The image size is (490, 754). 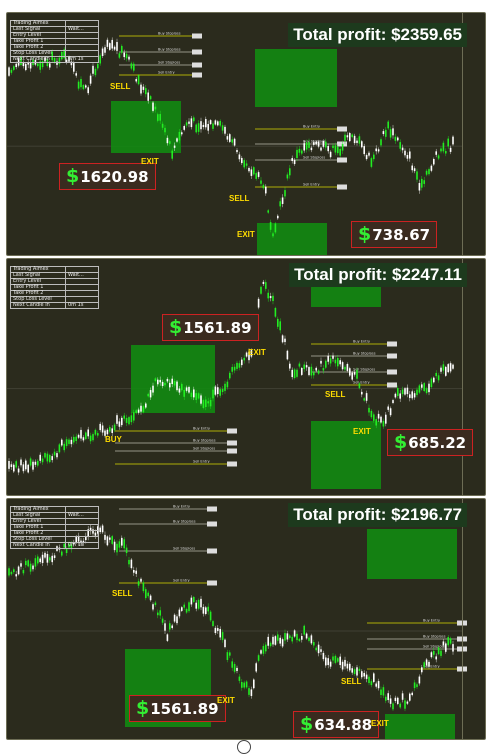 What do you see at coordinates (143, 708) in the screenshot?
I see `dollar-sign: $` at bounding box center [143, 708].